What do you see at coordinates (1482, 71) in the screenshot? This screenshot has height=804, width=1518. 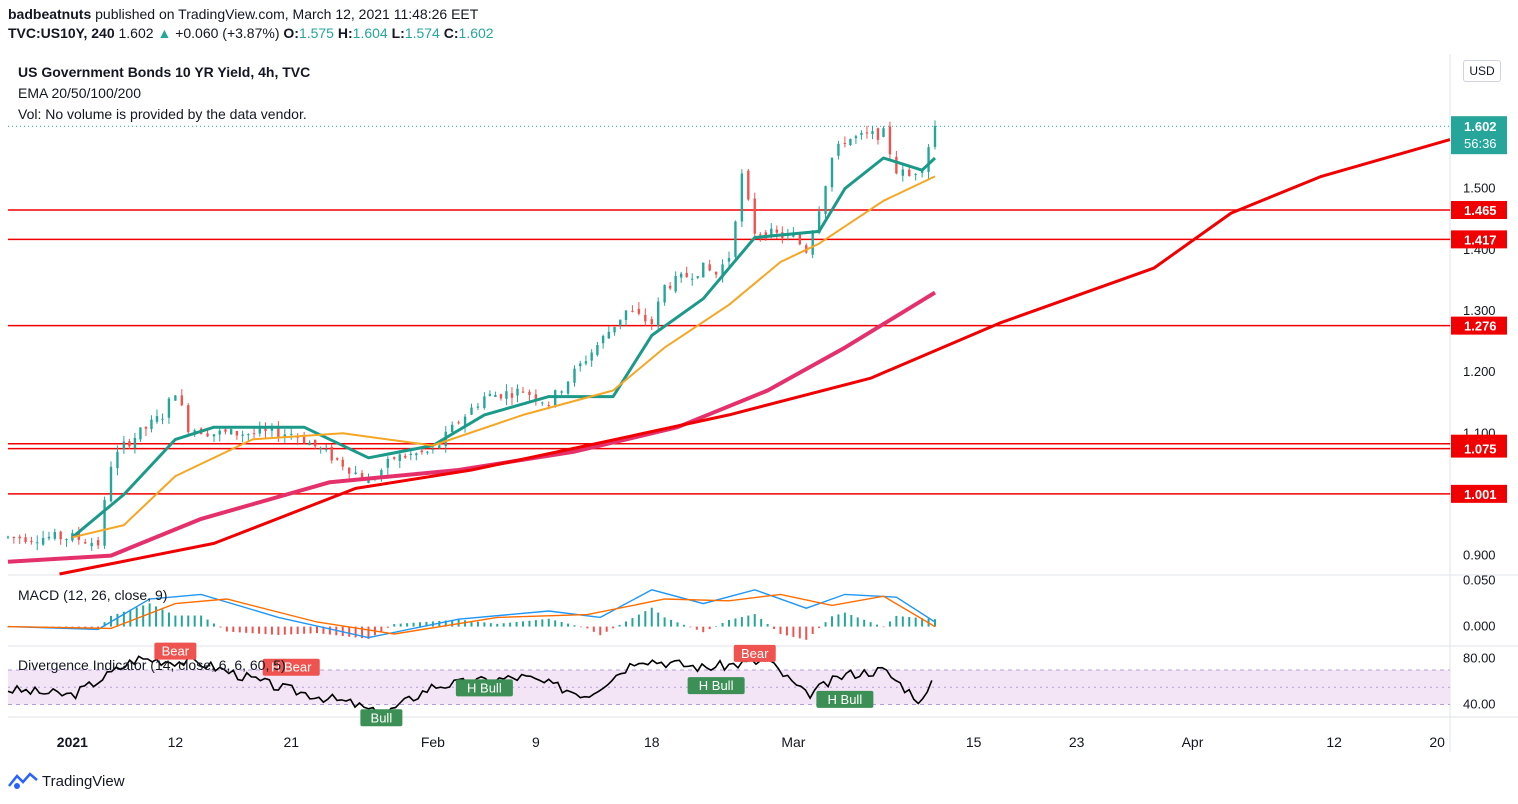 I see `currency-button: USD` at bounding box center [1482, 71].